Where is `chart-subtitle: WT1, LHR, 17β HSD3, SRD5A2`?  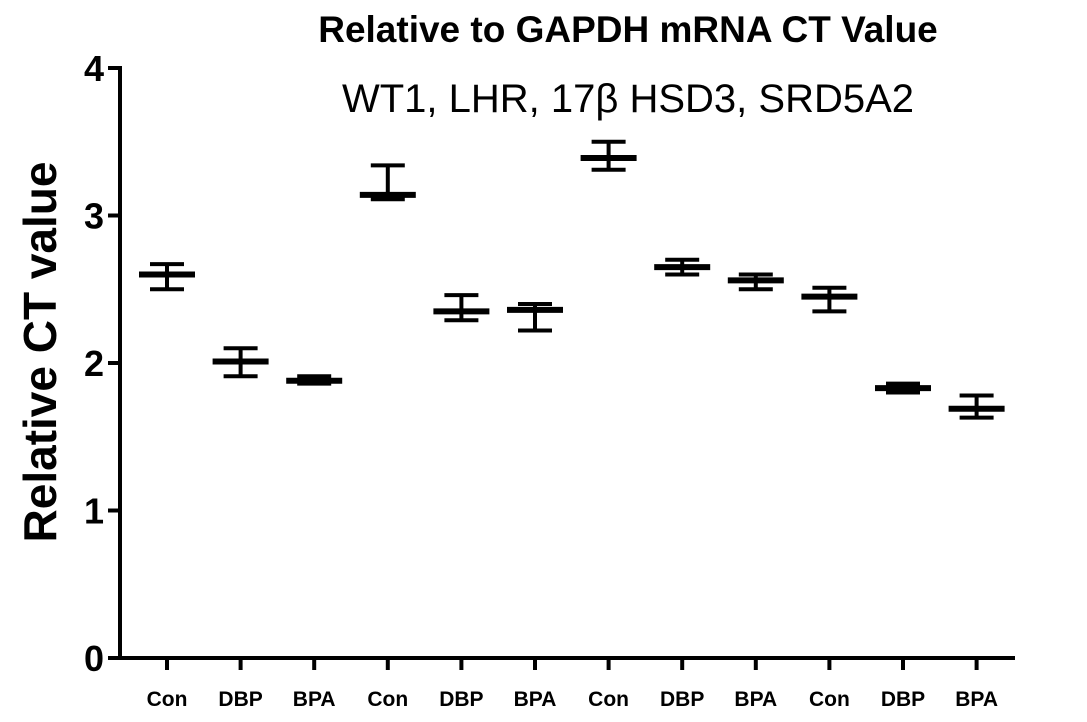
chart-subtitle: WT1, LHR, 17β HSD3, SRD5A2 is located at coordinates (628, 99).